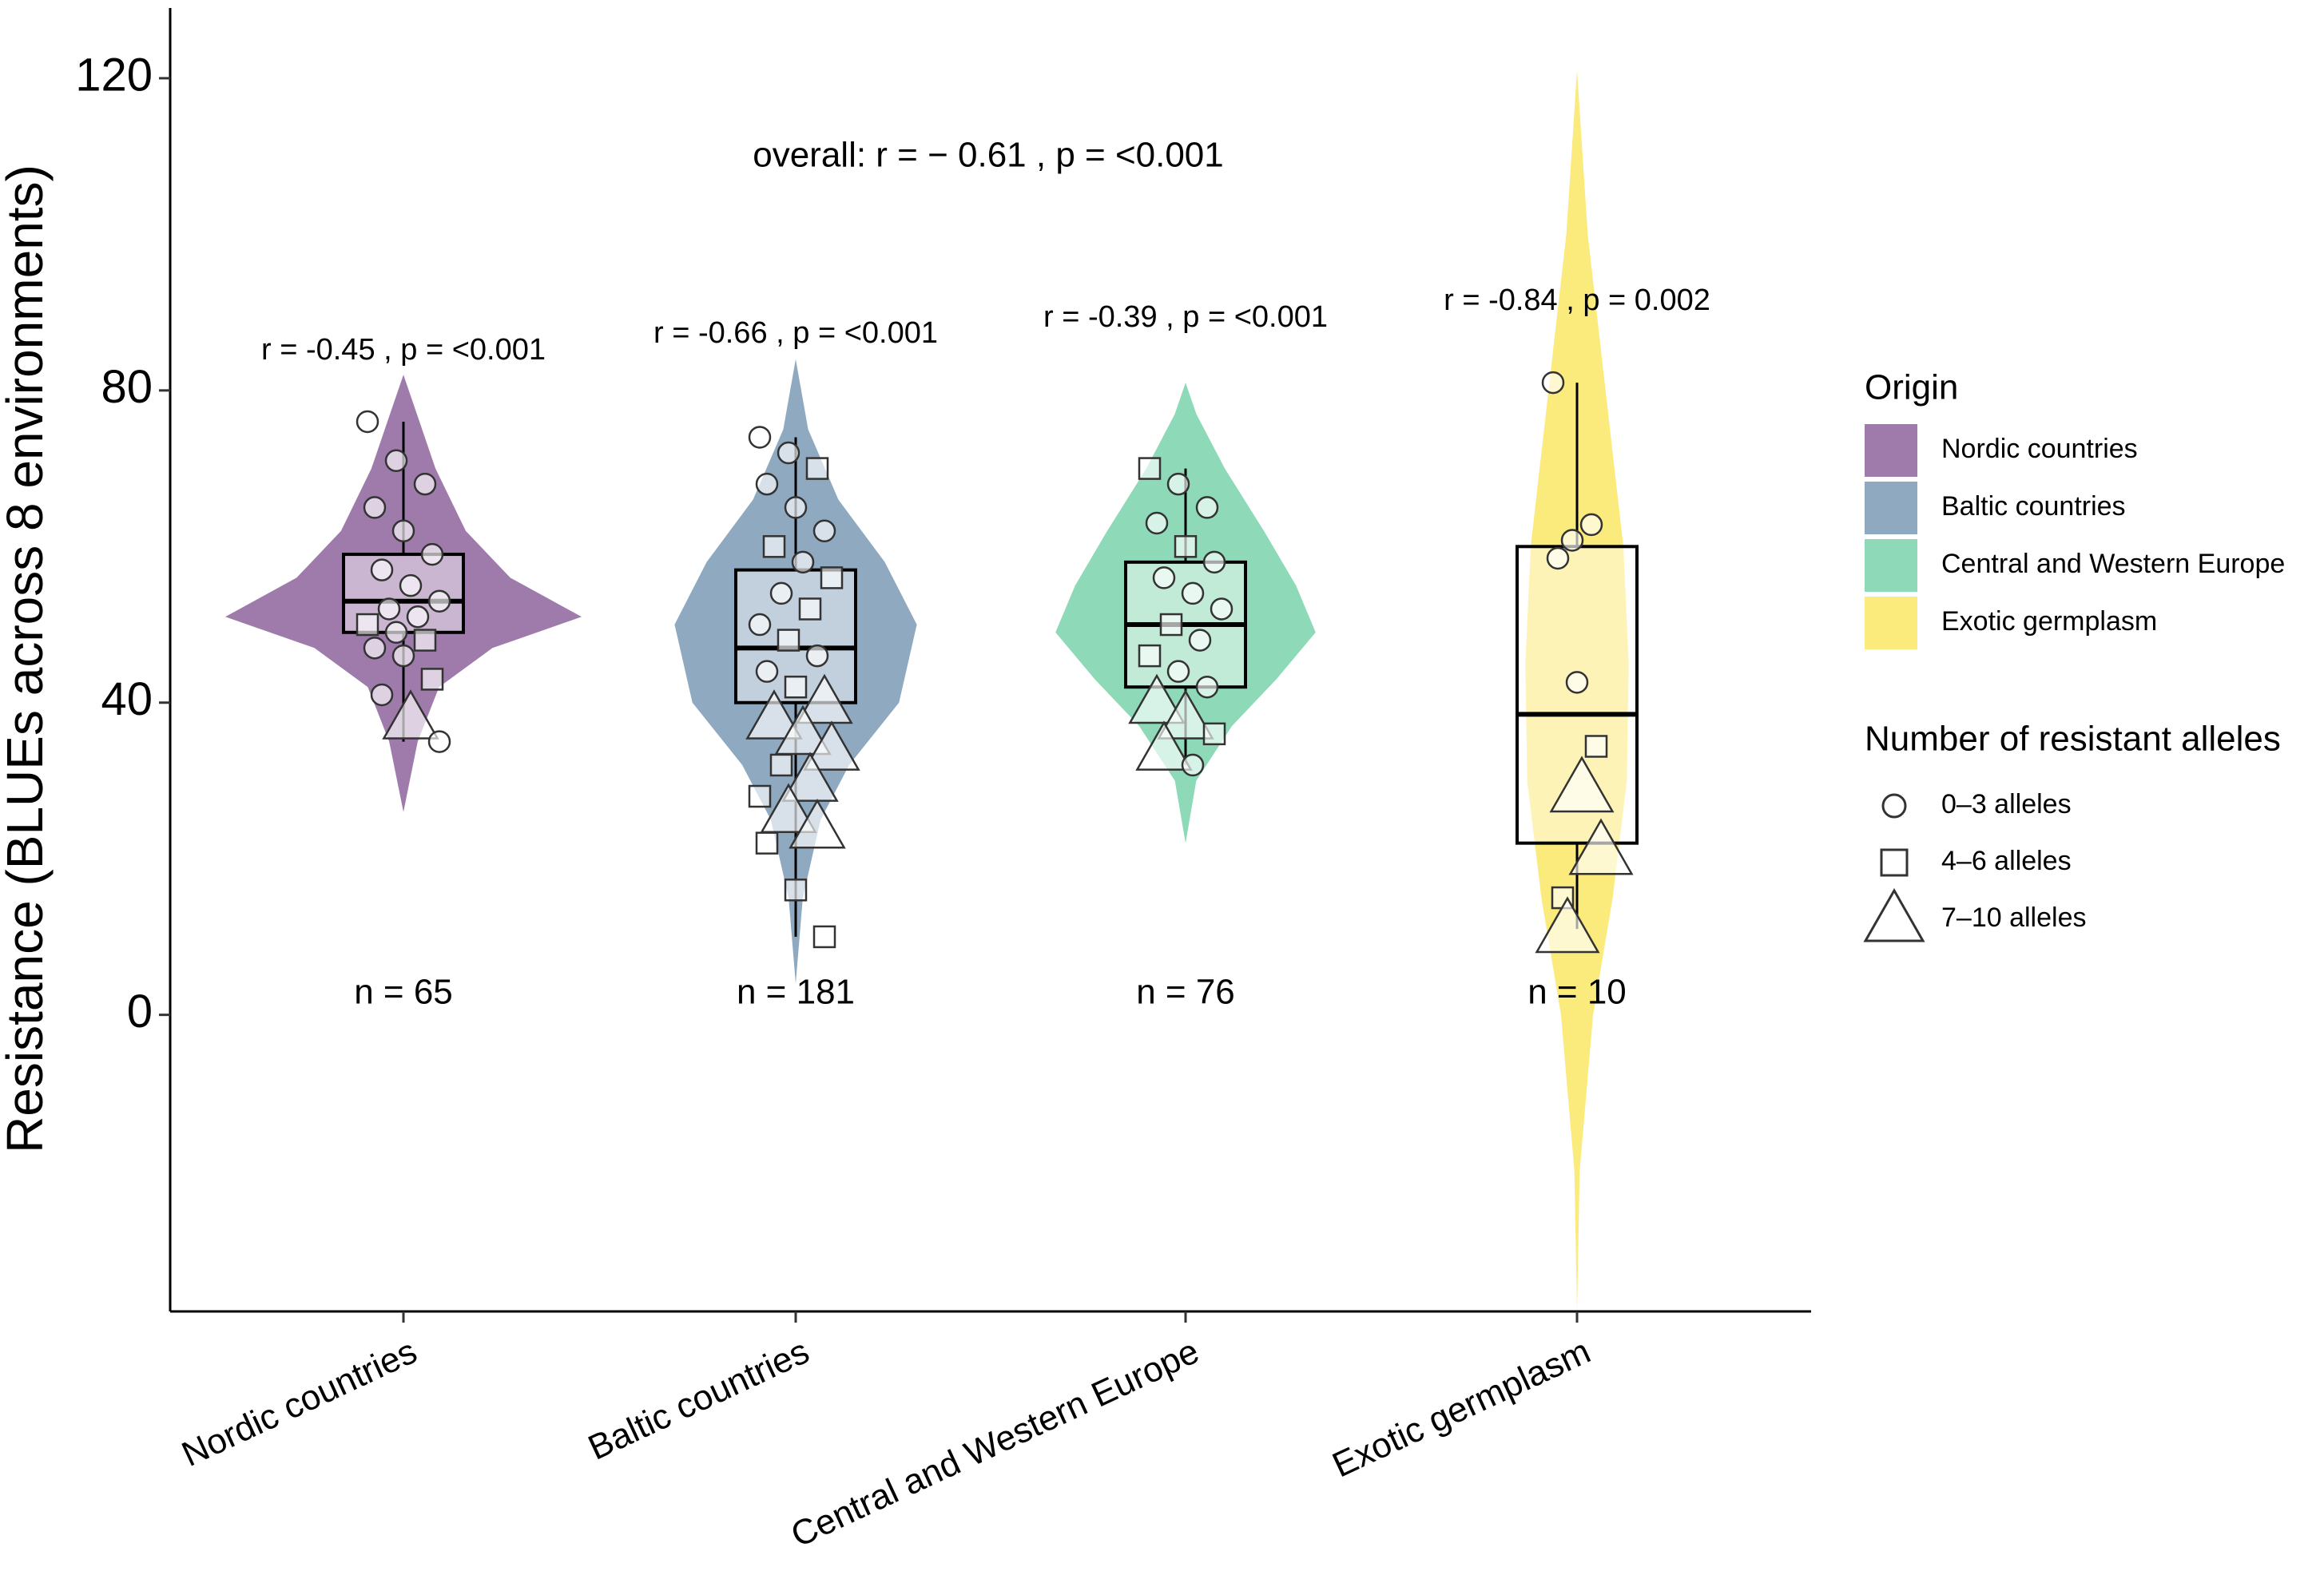 This screenshot has height=1571, width=2324. What do you see at coordinates (1577, 300) in the screenshot?
I see `stat-label: r = -0.84 , p = 0.002` at bounding box center [1577, 300].